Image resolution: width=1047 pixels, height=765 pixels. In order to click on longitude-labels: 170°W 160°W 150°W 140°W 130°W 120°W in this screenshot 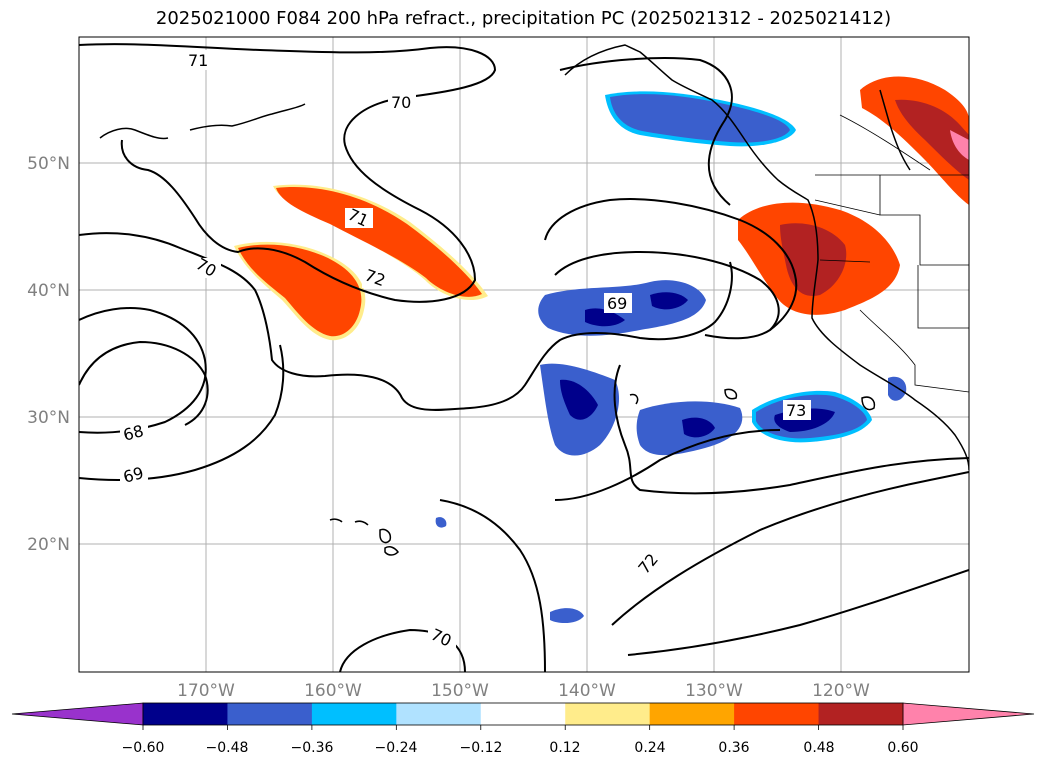, I will do `click(523, 691)`.